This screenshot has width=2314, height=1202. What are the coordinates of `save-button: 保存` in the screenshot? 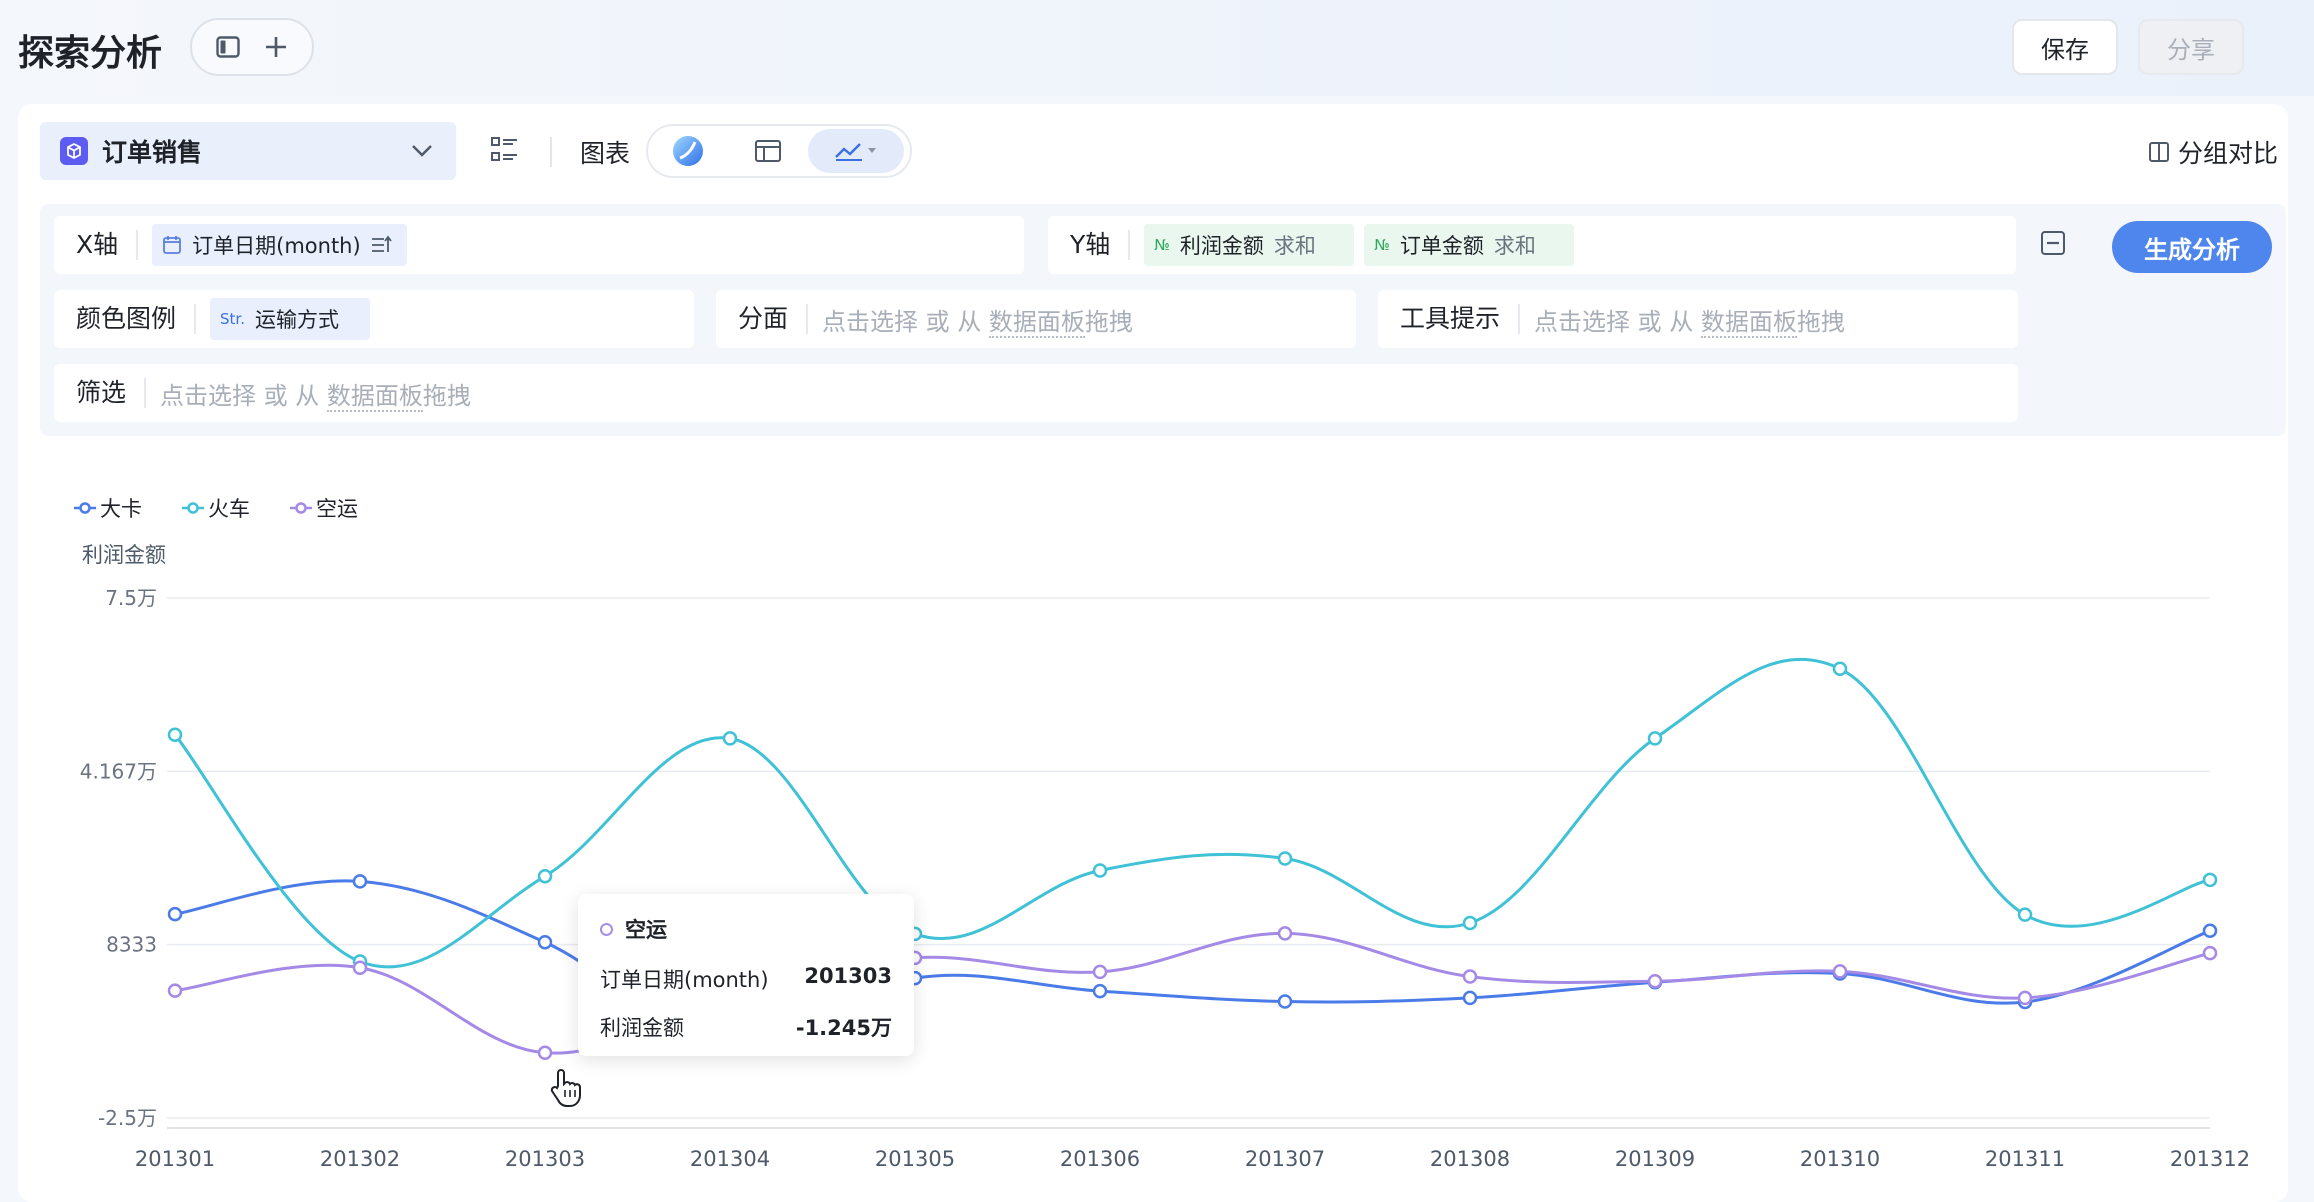 It's located at (2065, 47).